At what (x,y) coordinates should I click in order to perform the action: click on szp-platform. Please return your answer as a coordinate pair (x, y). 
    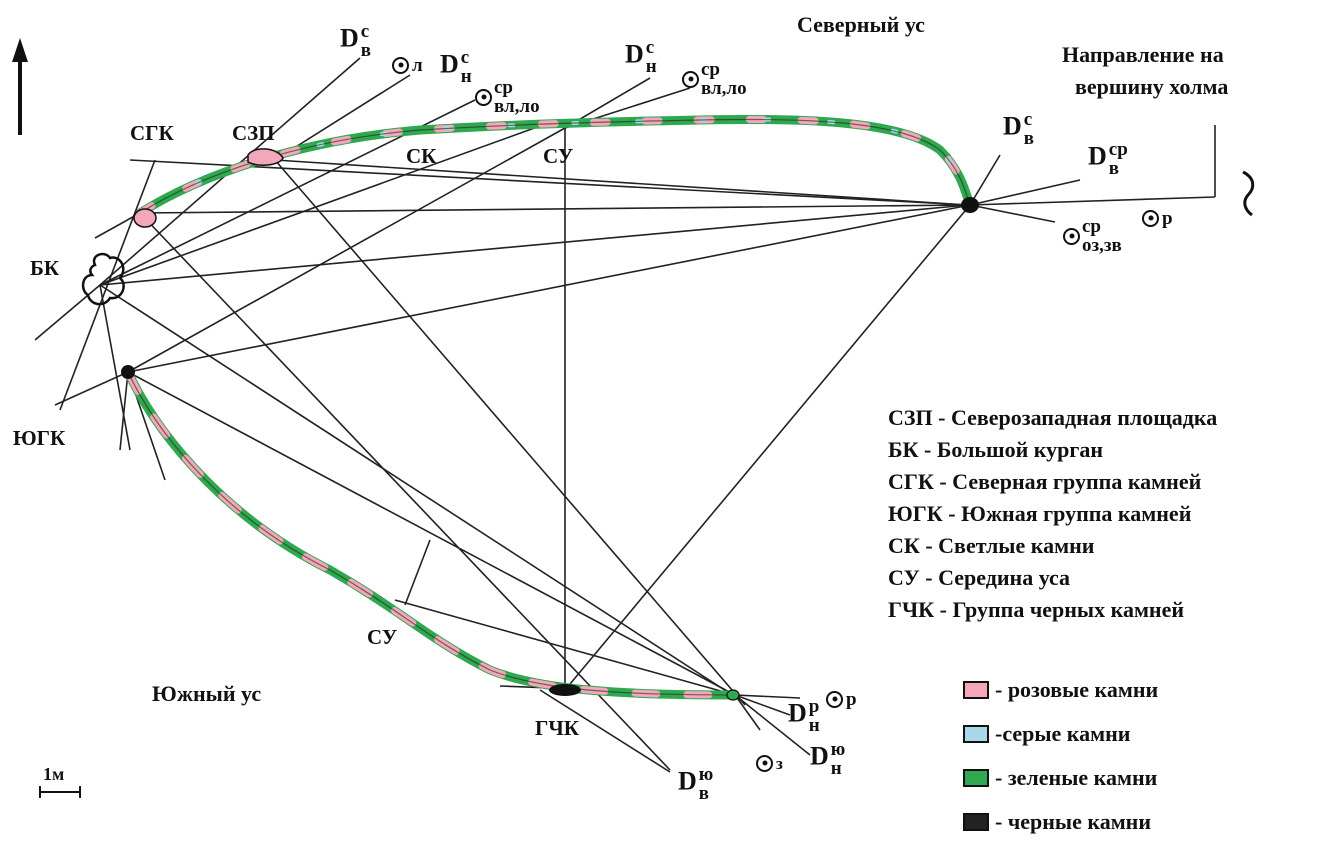
    Looking at the image, I should click on (265, 157).